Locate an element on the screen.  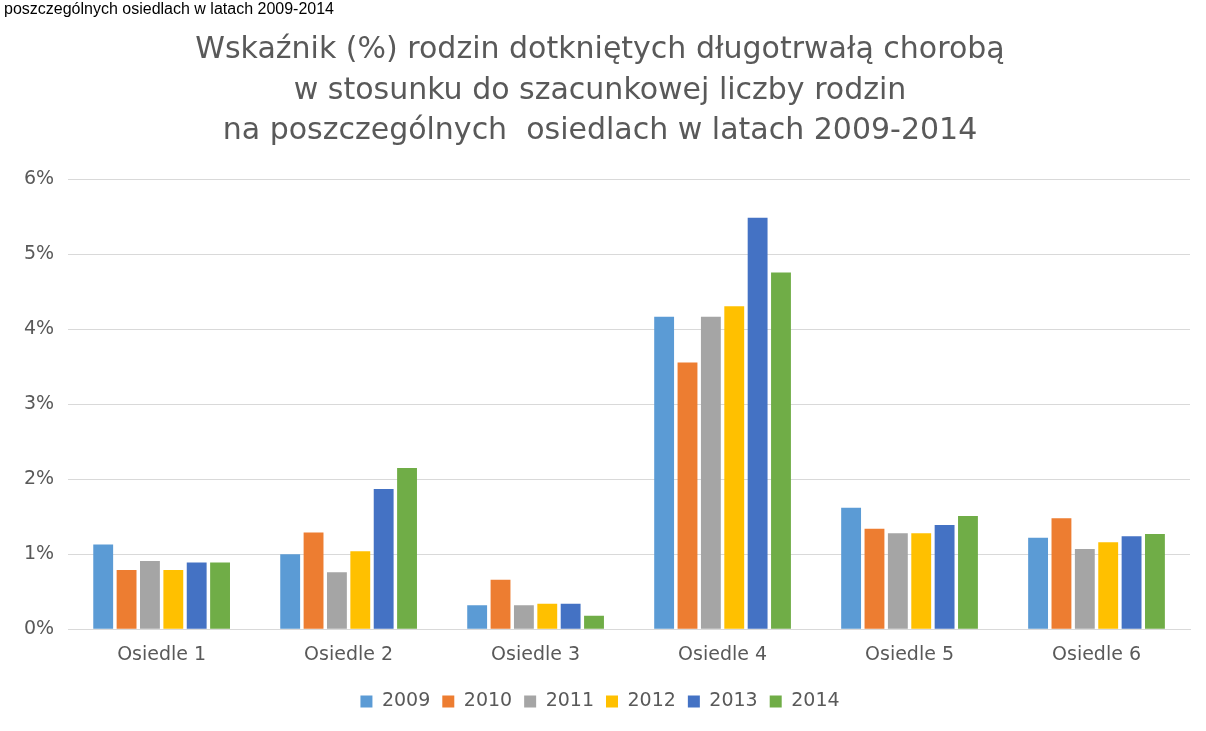
x-tick-label: Osiedle 2 is located at coordinates (349, 652).